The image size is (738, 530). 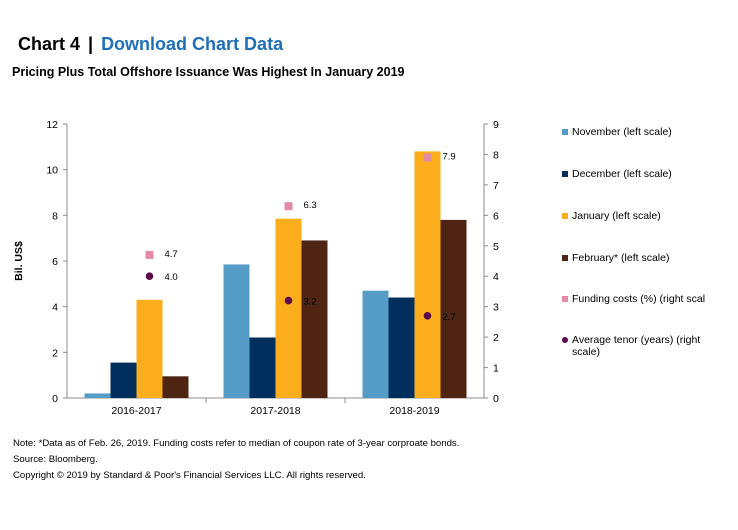 What do you see at coordinates (55, 459) in the screenshot?
I see `source-text: Source: Bloomberg.` at bounding box center [55, 459].